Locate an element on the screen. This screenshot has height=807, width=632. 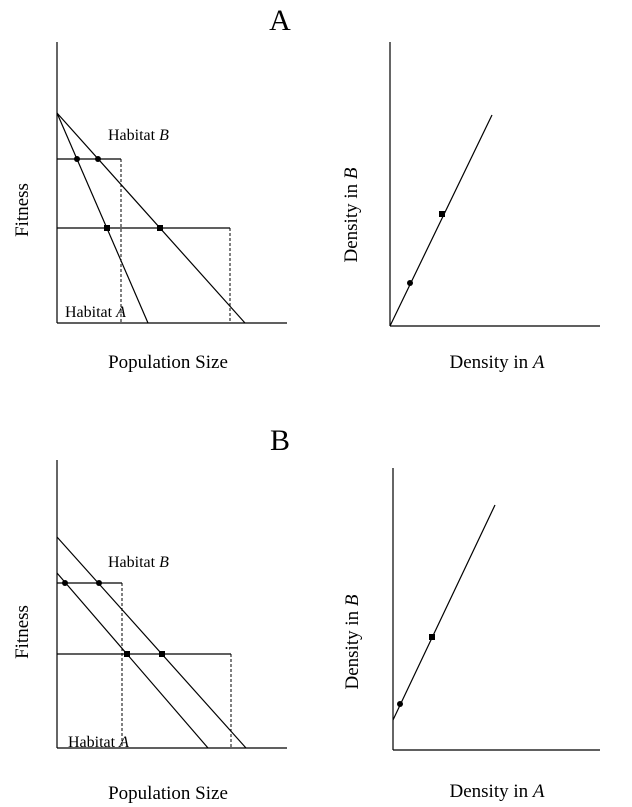
panel-label: A is located at coordinates (280, 20).